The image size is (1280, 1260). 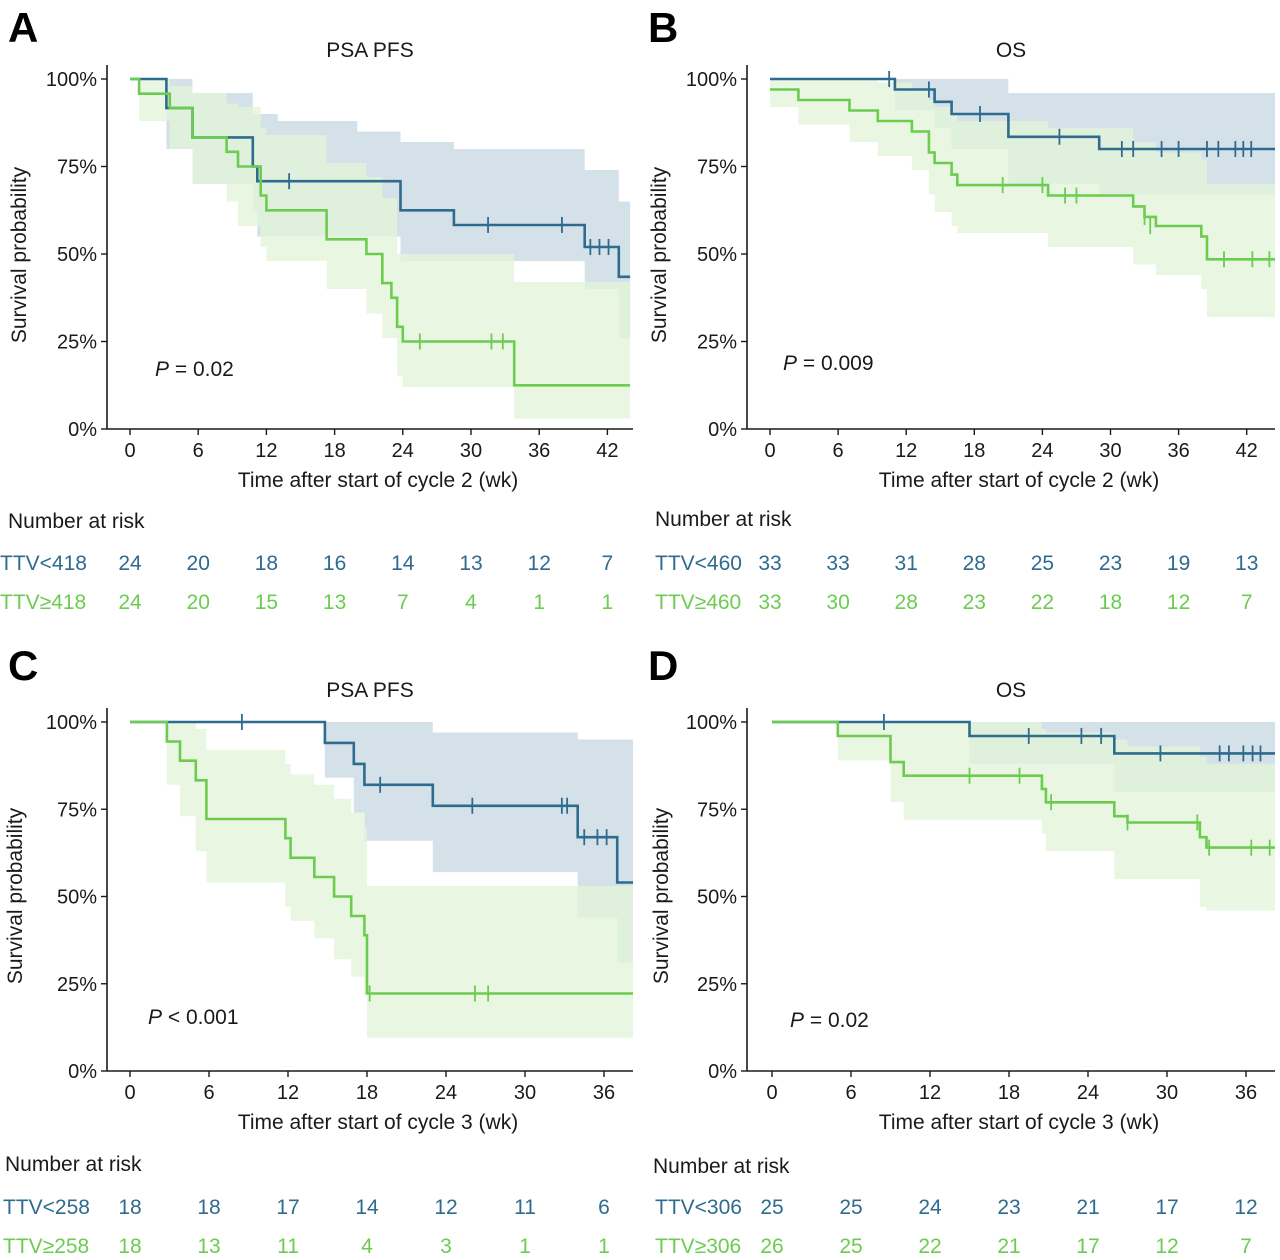 I want to click on panel-letter-a: A, so click(x=23, y=27).